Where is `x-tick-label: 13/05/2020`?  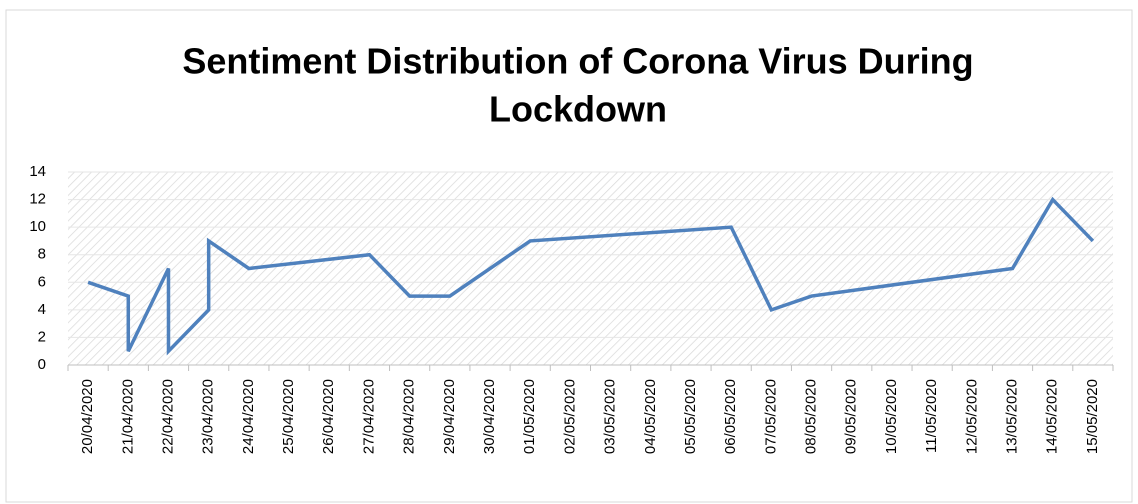
x-tick-label: 13/05/2020 is located at coordinates (1011, 416).